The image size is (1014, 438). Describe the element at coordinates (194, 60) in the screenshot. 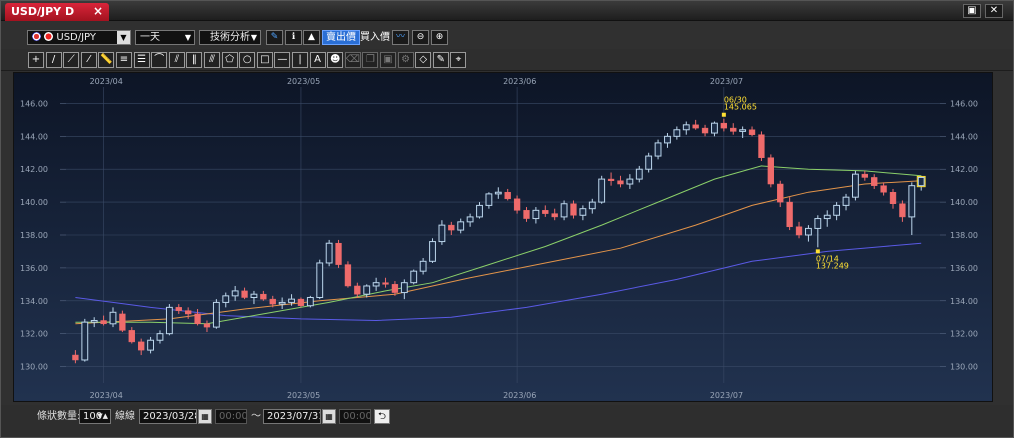

I see `vertical-lines-tool: ‖` at that location.